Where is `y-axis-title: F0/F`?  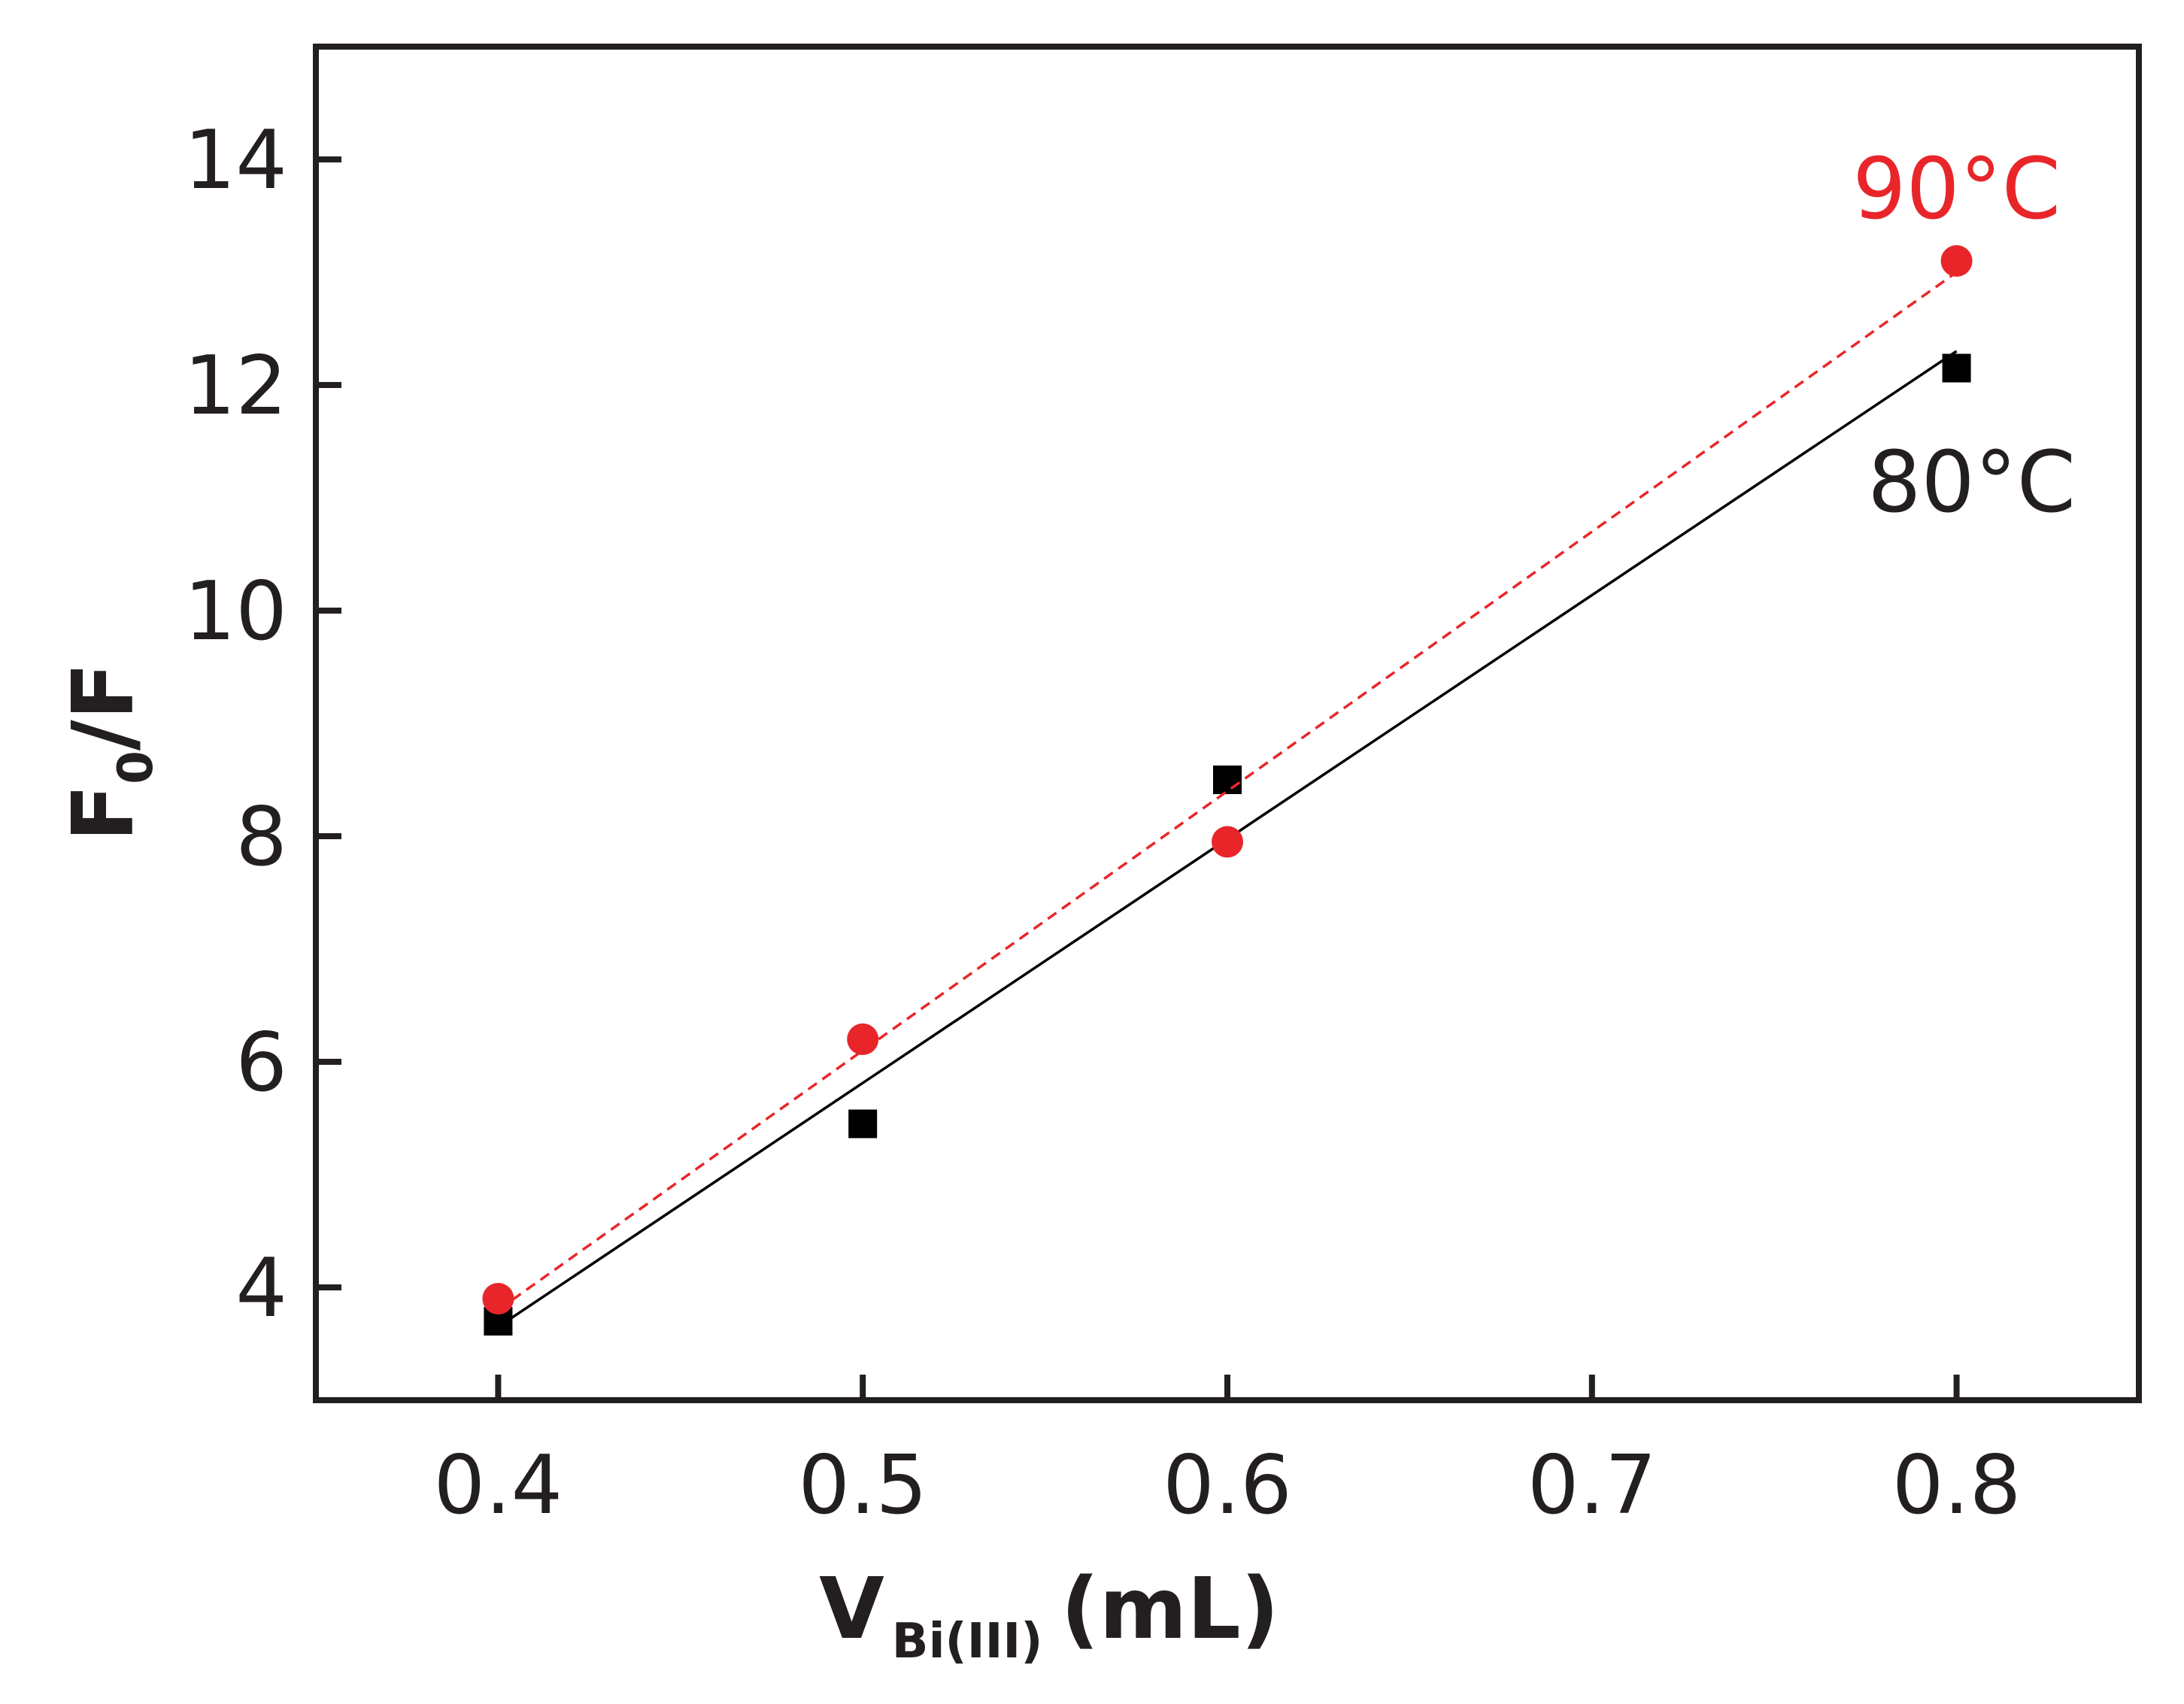 y-axis-title: F0/F is located at coordinates (109, 751).